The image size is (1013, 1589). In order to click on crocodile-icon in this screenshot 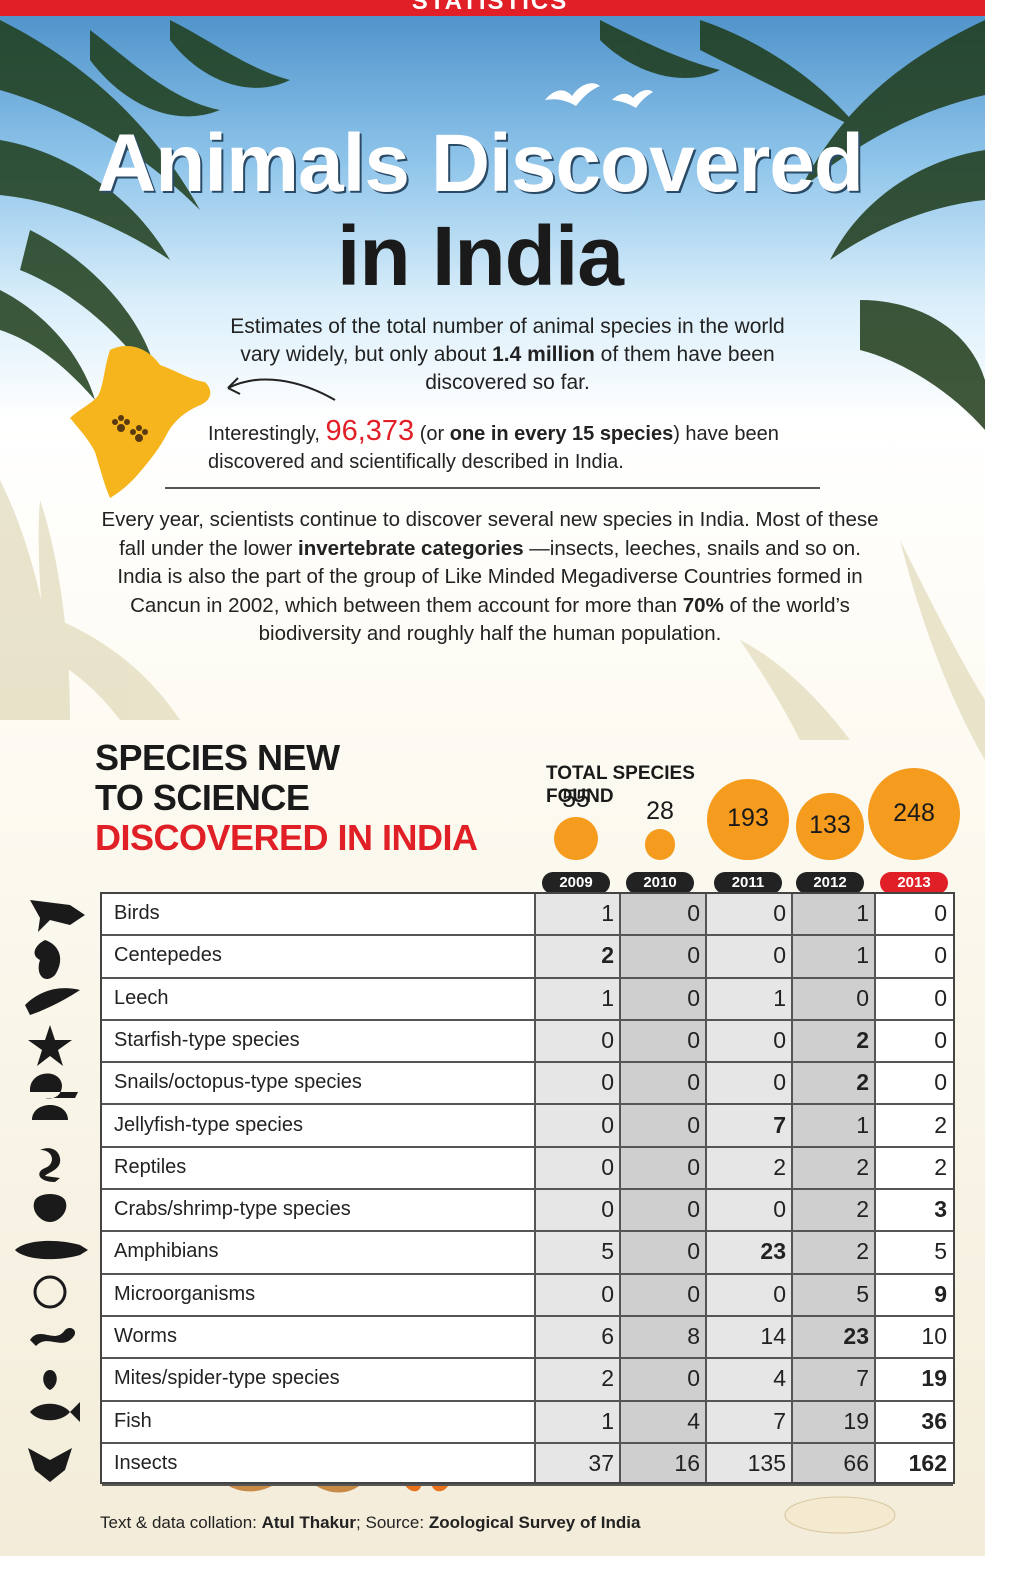, I will do `click(51, 1250)`.